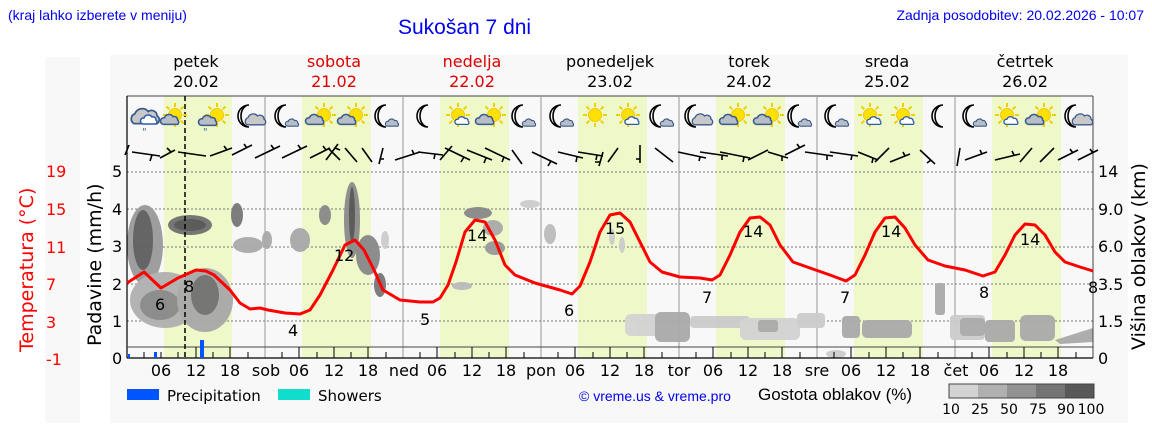  What do you see at coordinates (56, 209) in the screenshot?
I see `temp-tick: 15` at bounding box center [56, 209].